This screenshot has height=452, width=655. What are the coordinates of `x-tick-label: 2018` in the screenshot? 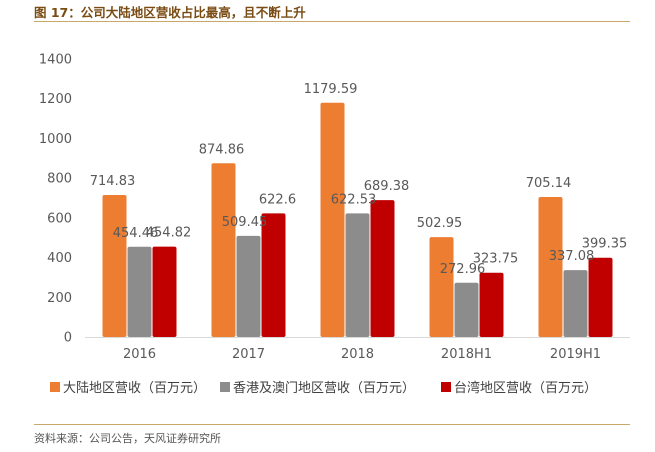 It's located at (357, 354).